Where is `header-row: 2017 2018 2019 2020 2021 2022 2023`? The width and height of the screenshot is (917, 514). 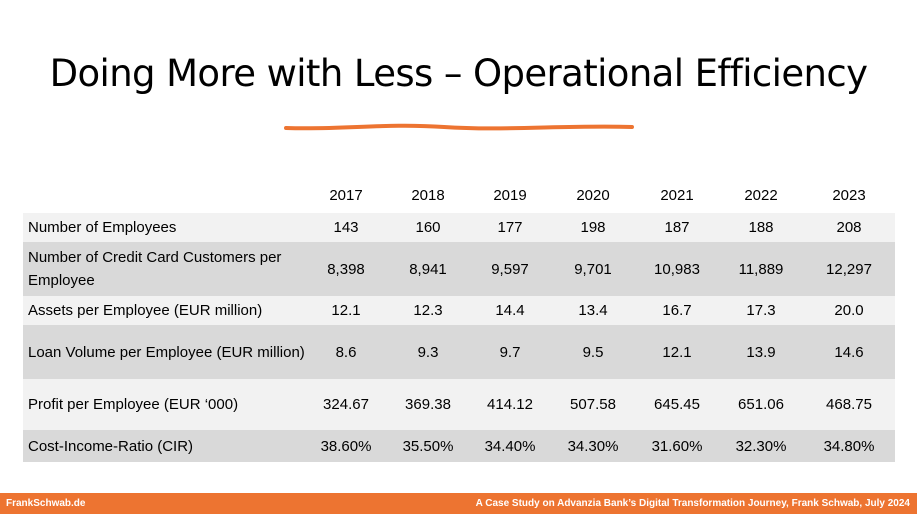
header-row: 2017 2018 2019 2020 2021 2022 2023 is located at coordinates (459, 195).